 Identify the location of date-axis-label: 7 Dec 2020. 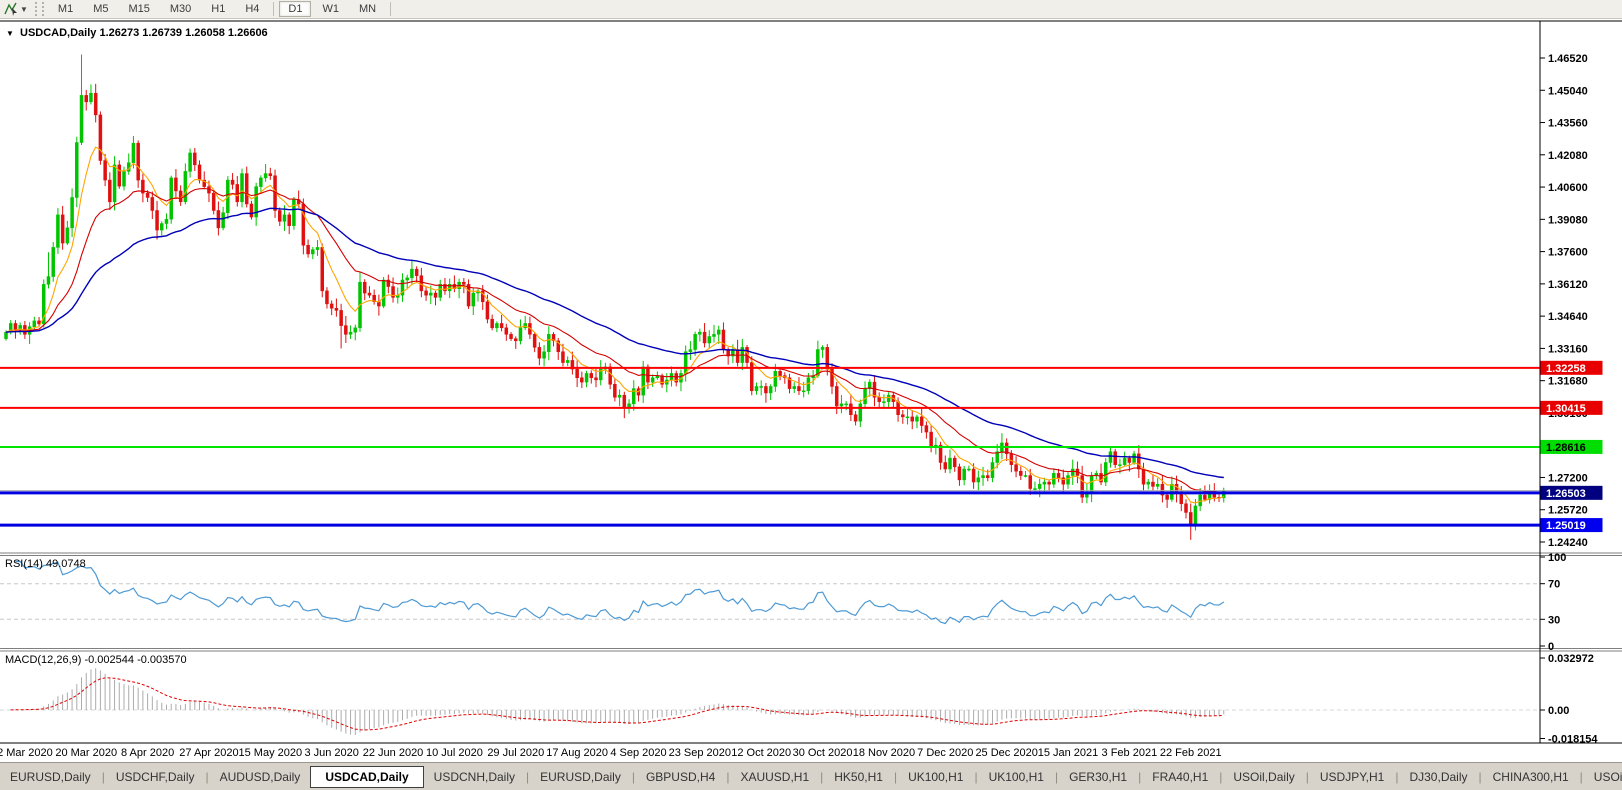
(945, 753).